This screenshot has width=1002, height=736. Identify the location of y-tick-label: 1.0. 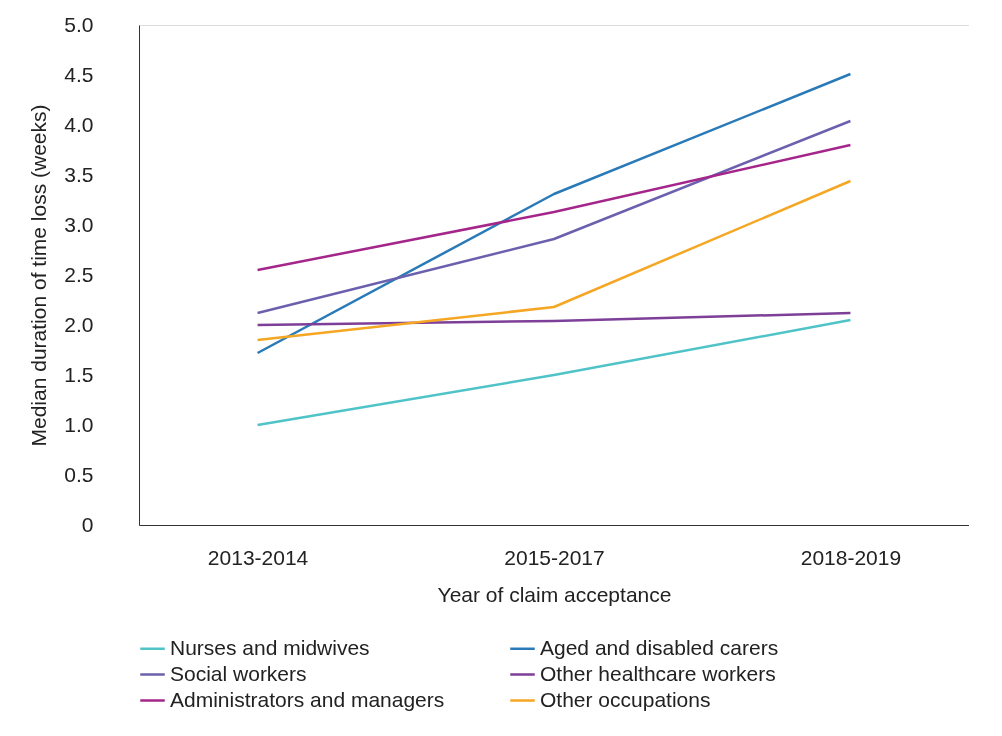
(79, 424).